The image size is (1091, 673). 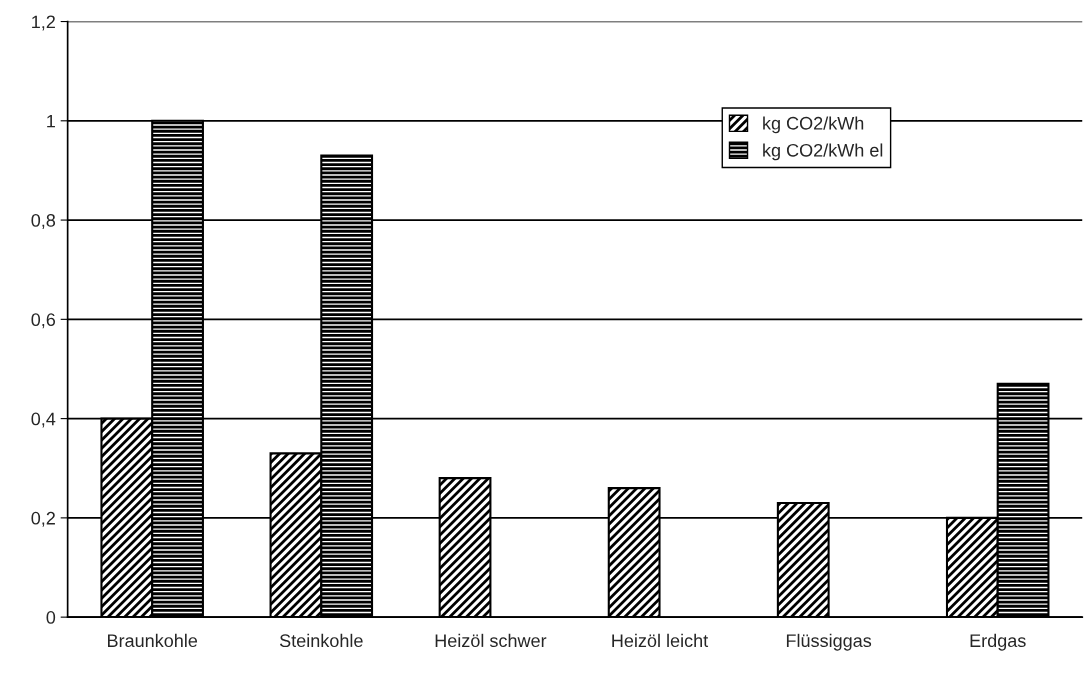 I want to click on y-tick-label: 0,6, so click(x=43, y=321).